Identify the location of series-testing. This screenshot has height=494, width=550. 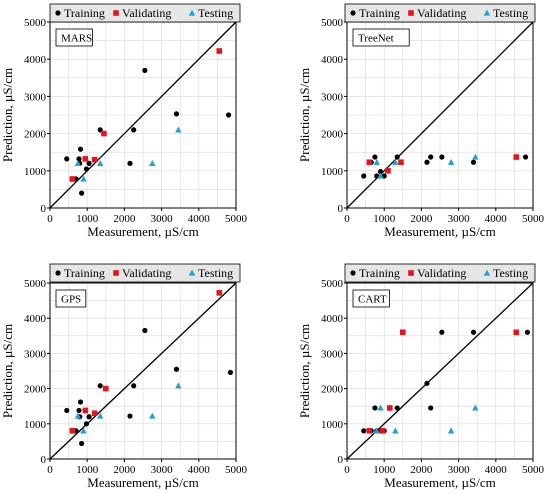
(426, 419).